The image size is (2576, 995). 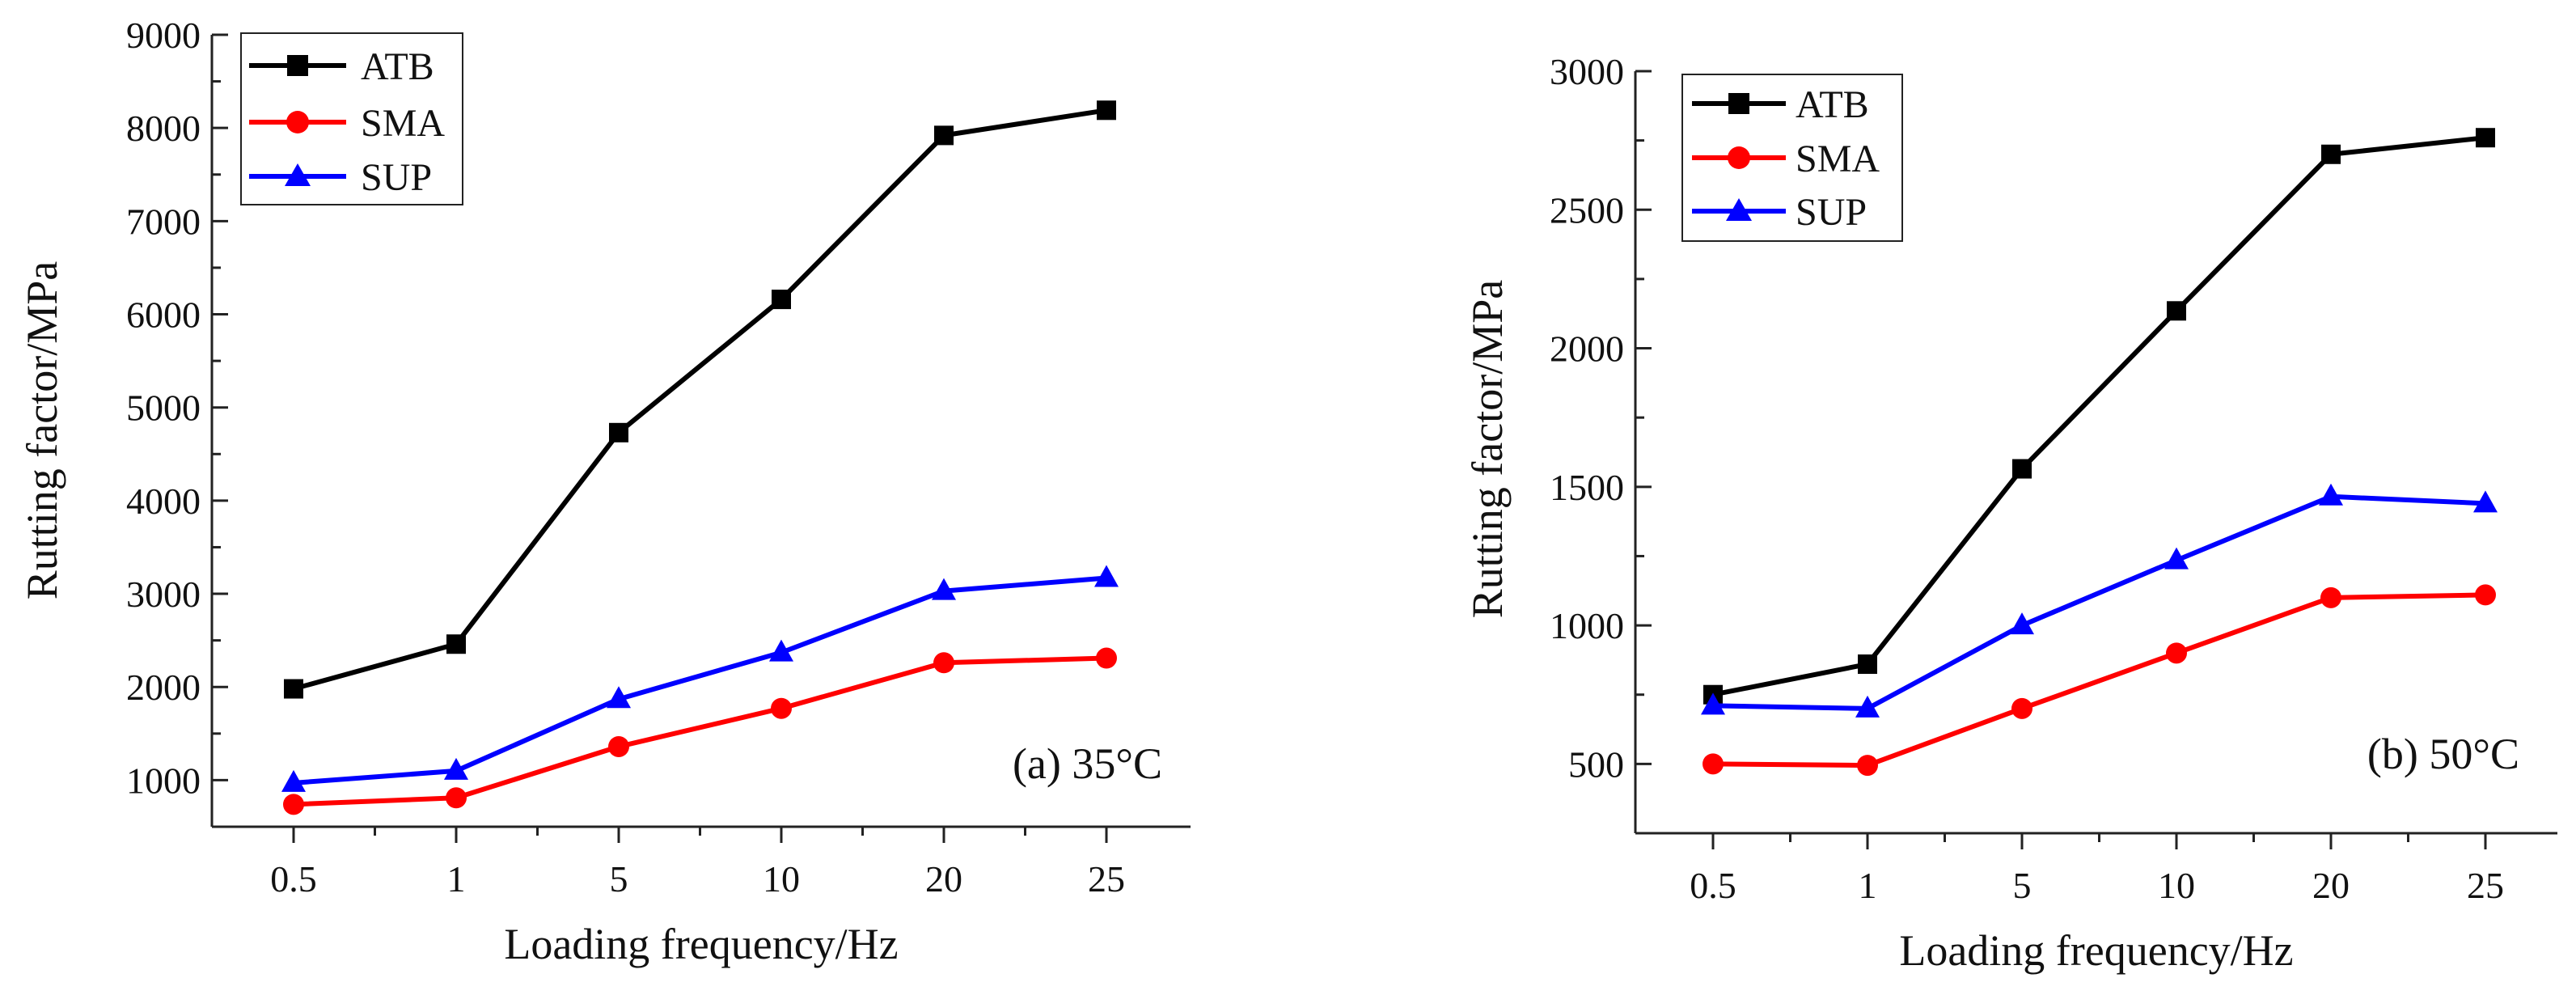 What do you see at coordinates (1596, 764) in the screenshot?
I see `y-tick-label: 500` at bounding box center [1596, 764].